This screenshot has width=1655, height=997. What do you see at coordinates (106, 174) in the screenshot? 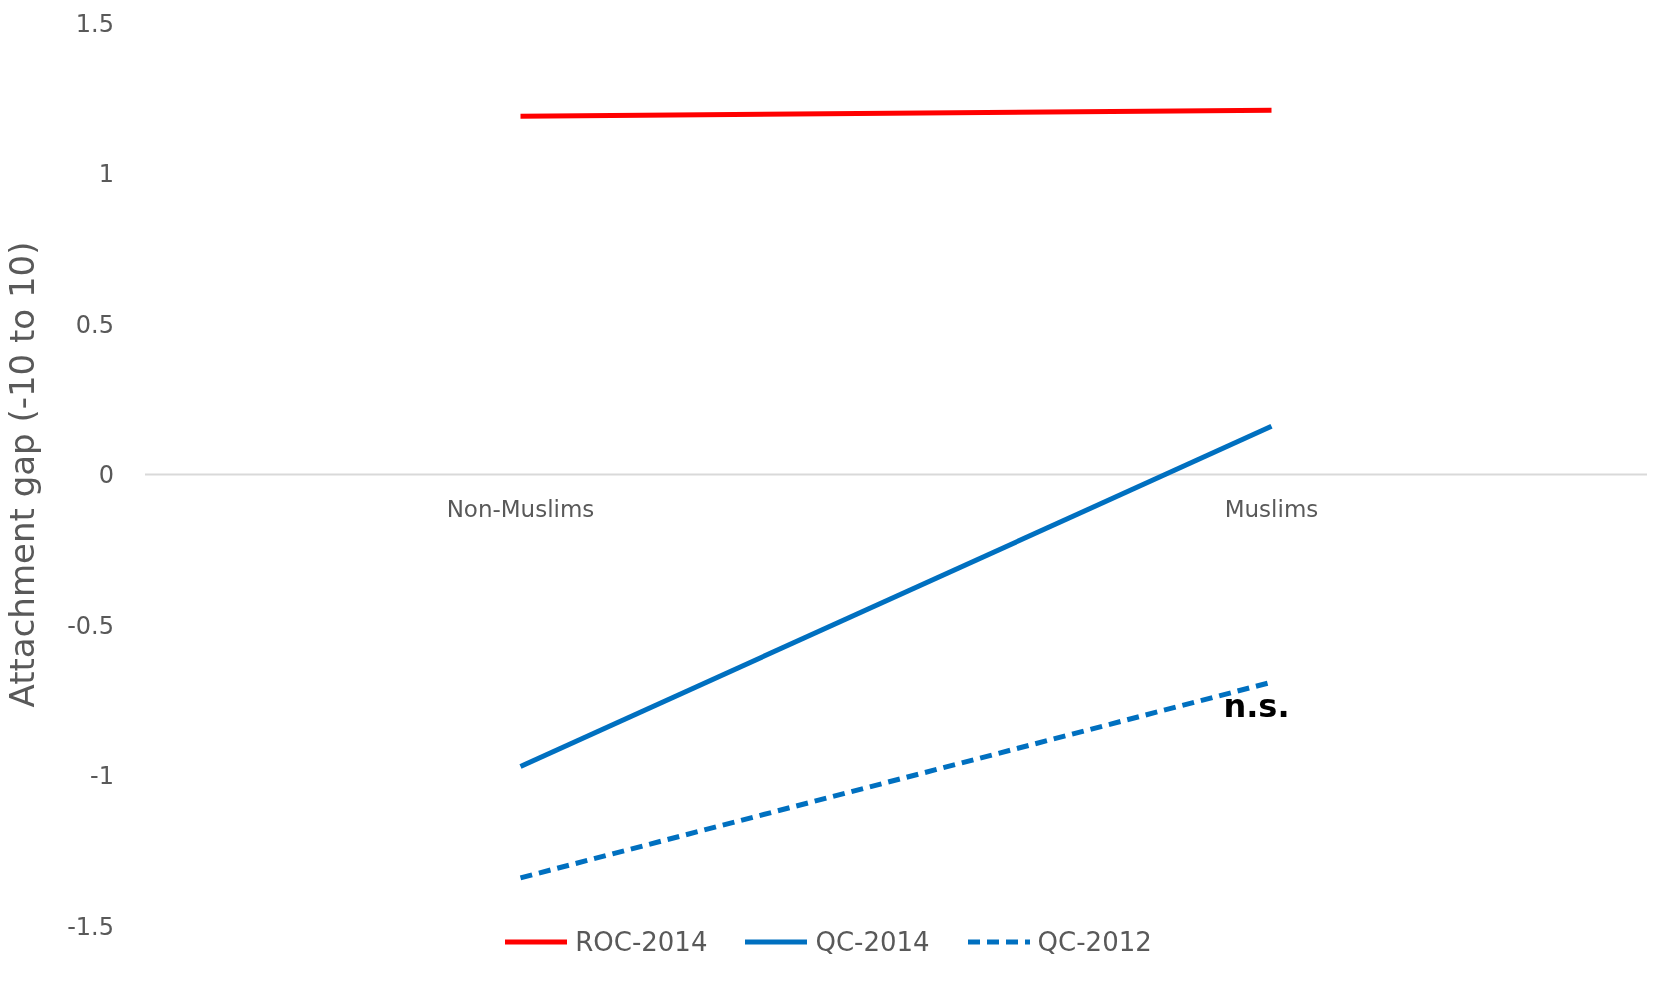
I see `y-tick-label: 1` at bounding box center [106, 174].